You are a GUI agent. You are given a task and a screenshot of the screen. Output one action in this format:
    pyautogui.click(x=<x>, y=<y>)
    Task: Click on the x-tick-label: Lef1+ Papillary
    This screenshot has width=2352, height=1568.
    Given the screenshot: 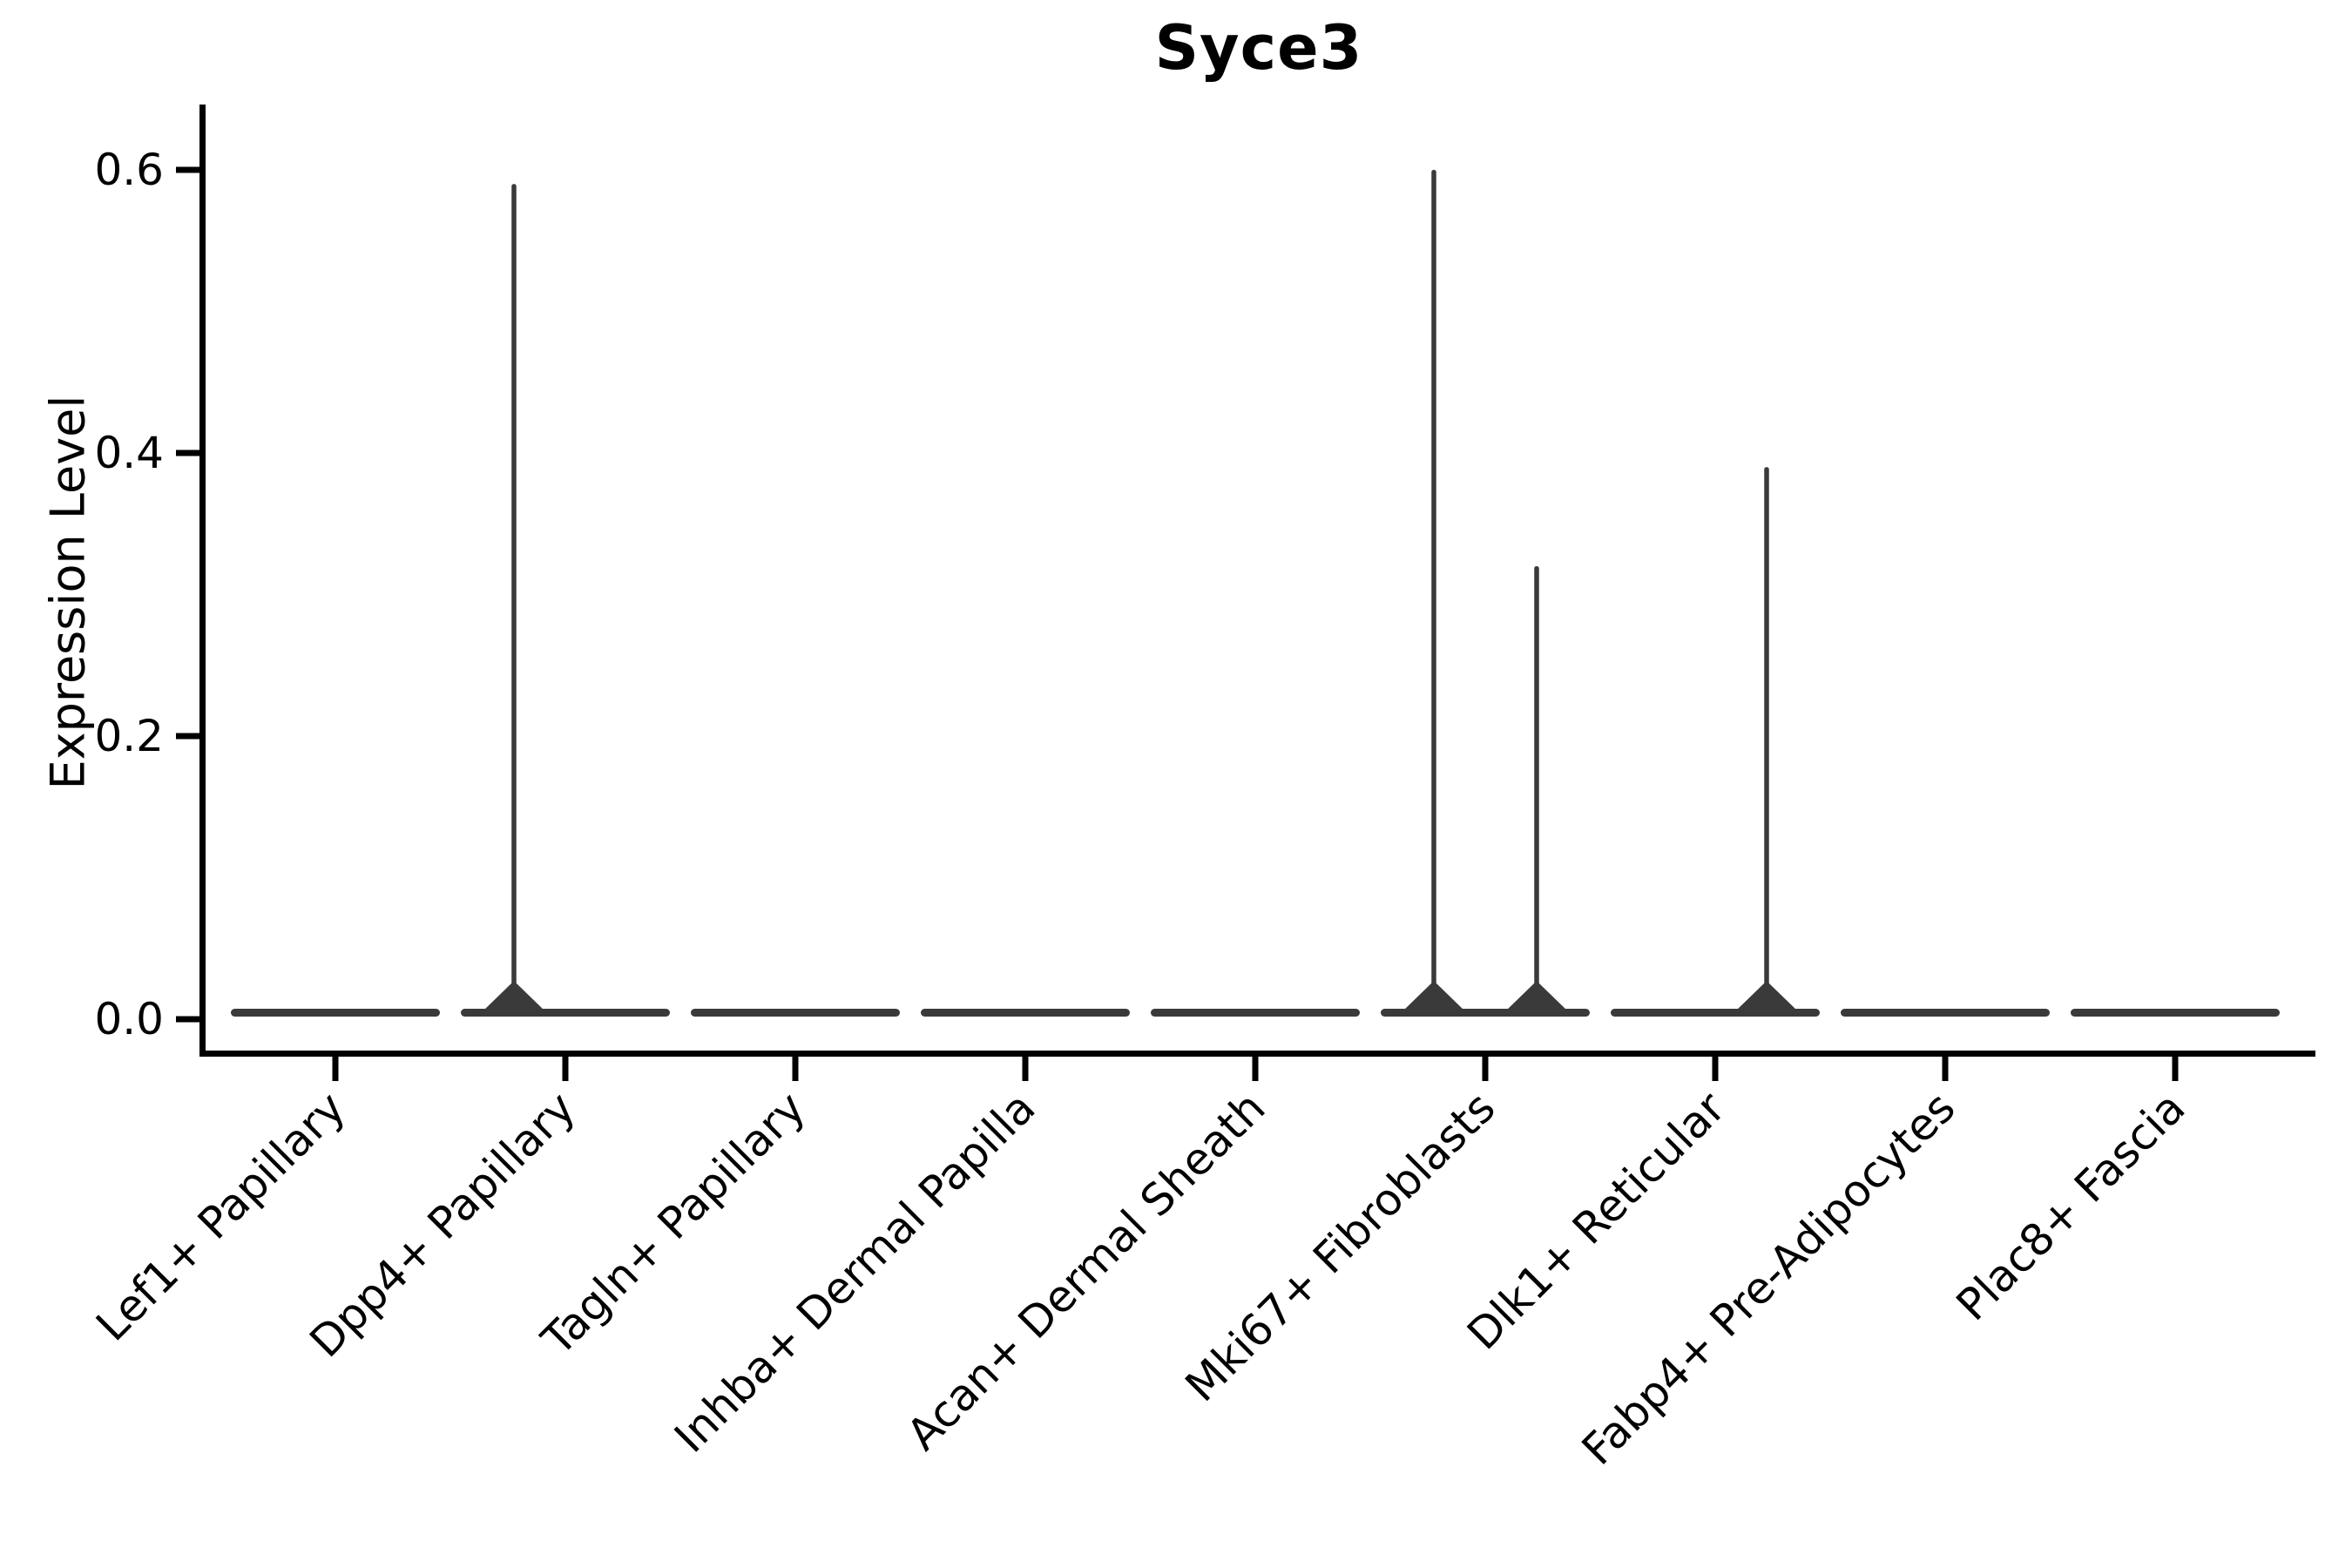 What is the action you would take?
    pyautogui.click(x=220, y=1216)
    